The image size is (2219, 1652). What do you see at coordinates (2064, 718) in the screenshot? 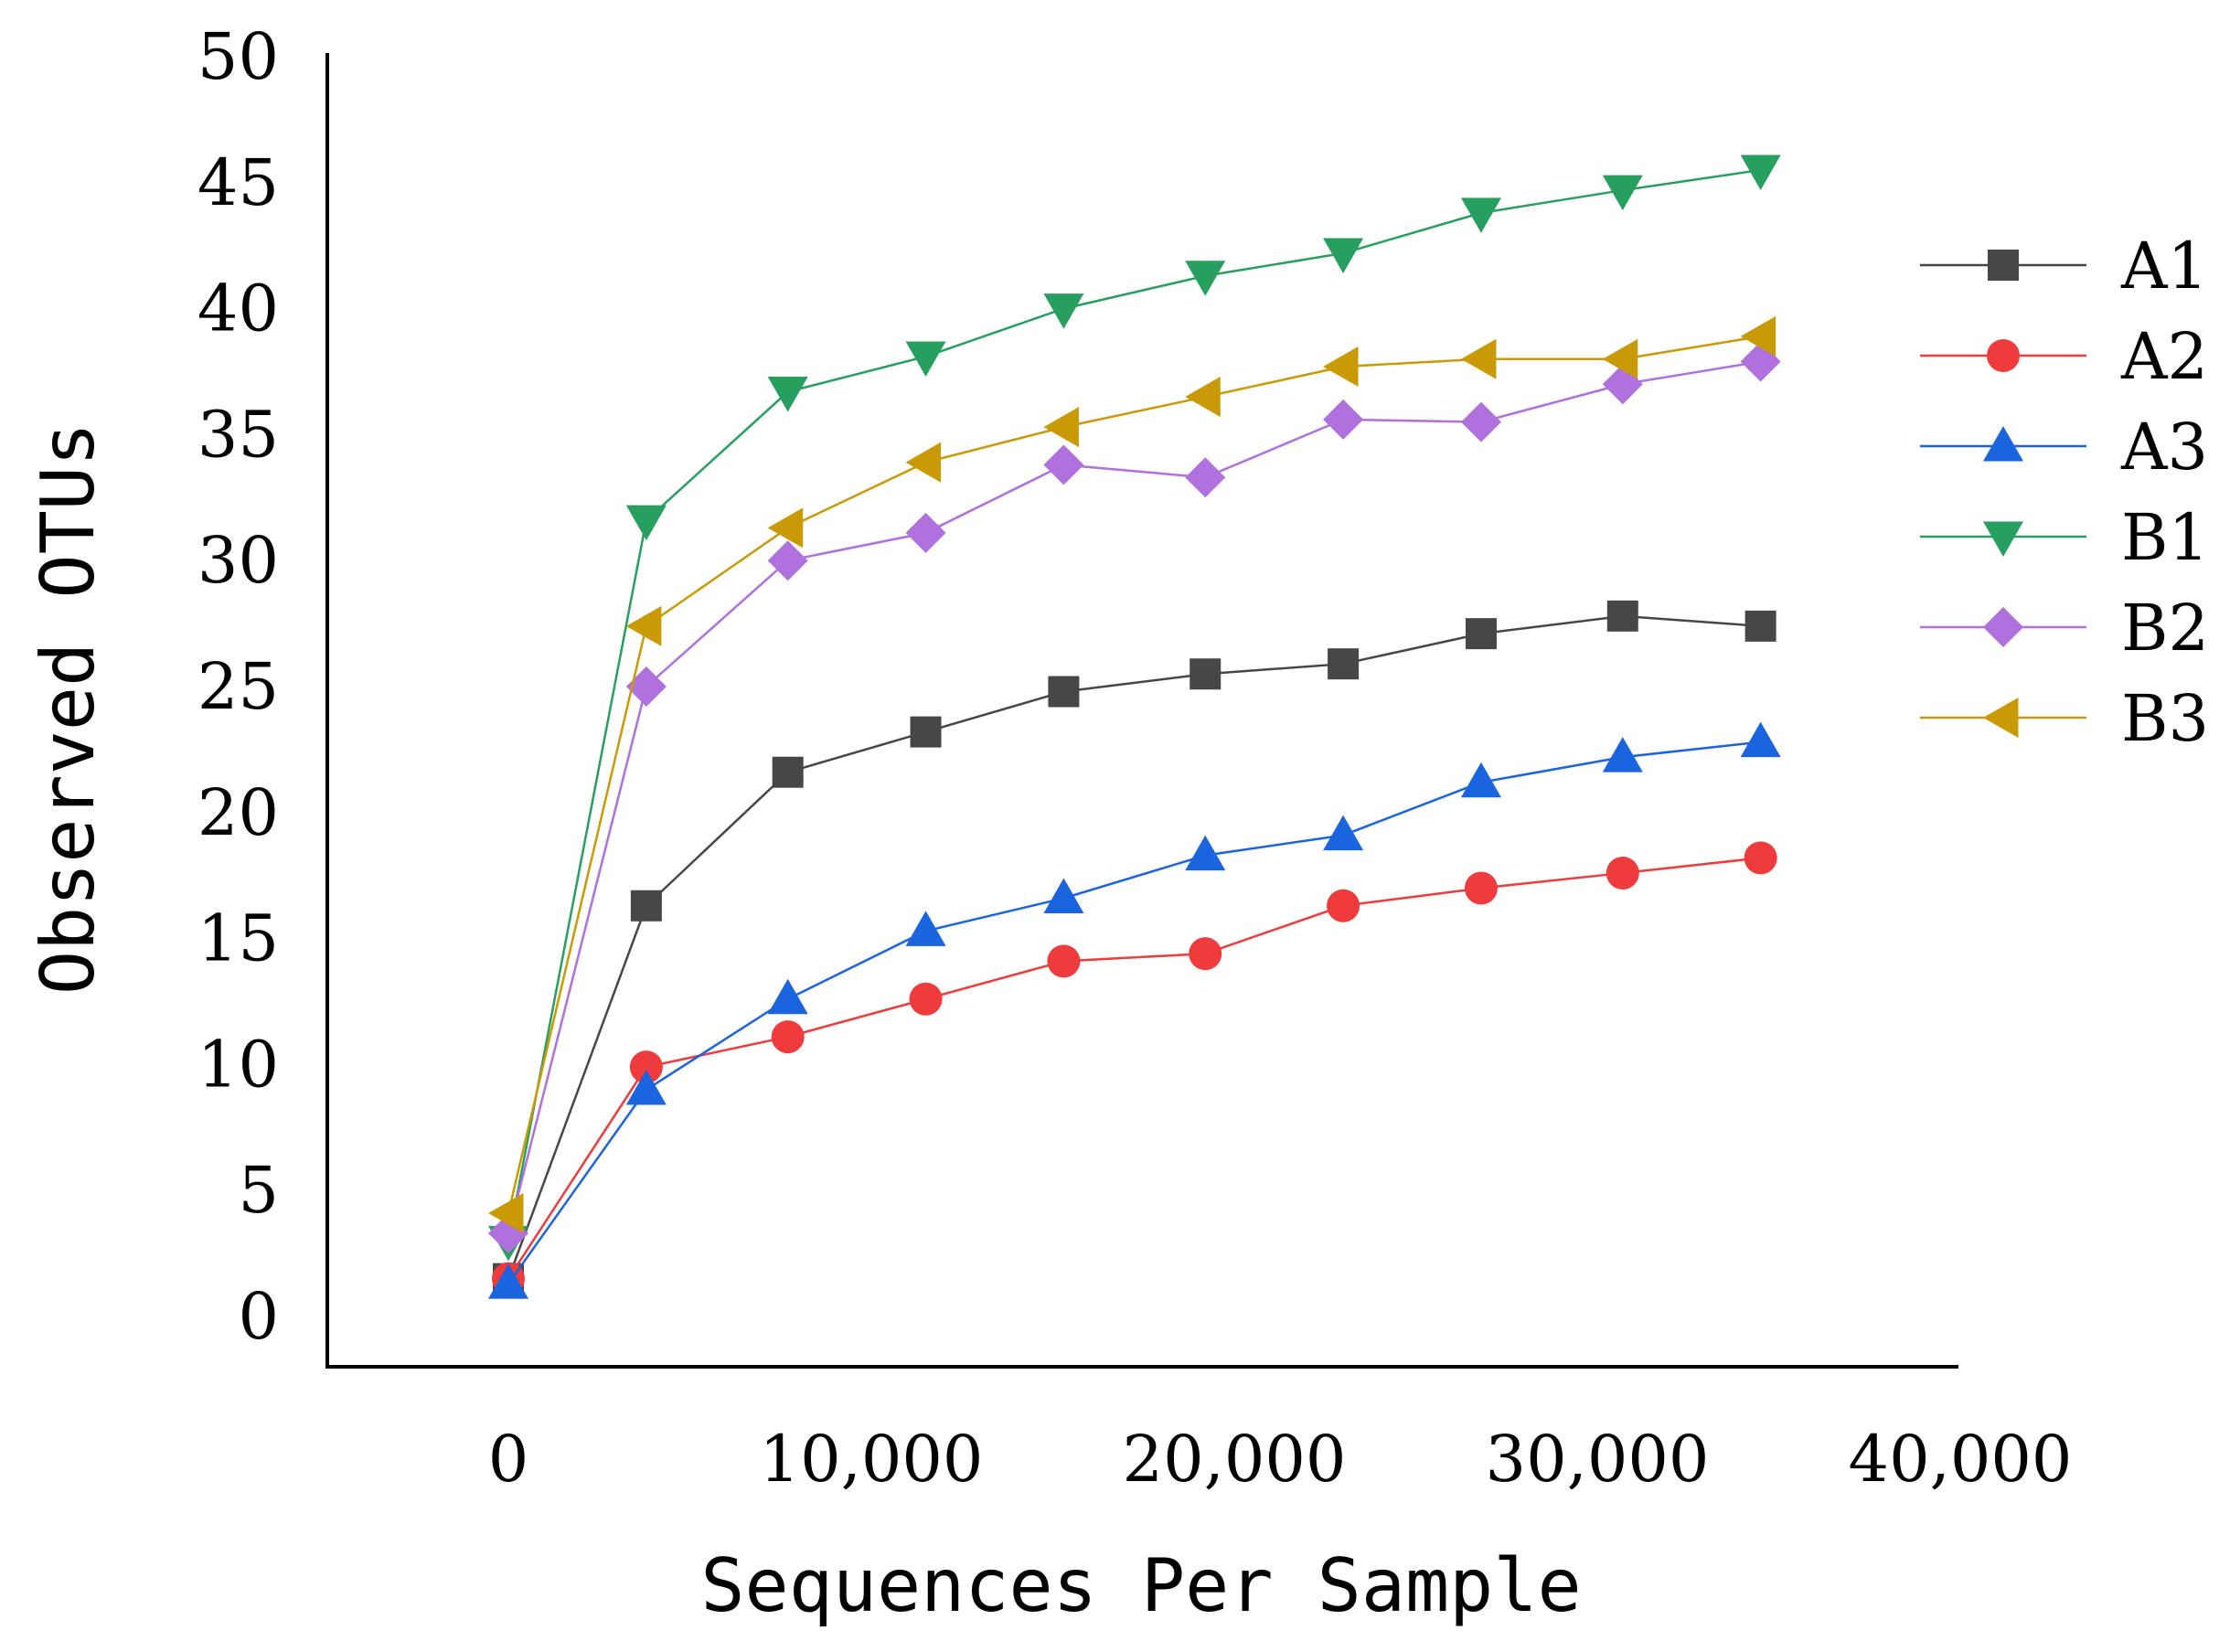
I see `legend-item-b3: B3` at bounding box center [2064, 718].